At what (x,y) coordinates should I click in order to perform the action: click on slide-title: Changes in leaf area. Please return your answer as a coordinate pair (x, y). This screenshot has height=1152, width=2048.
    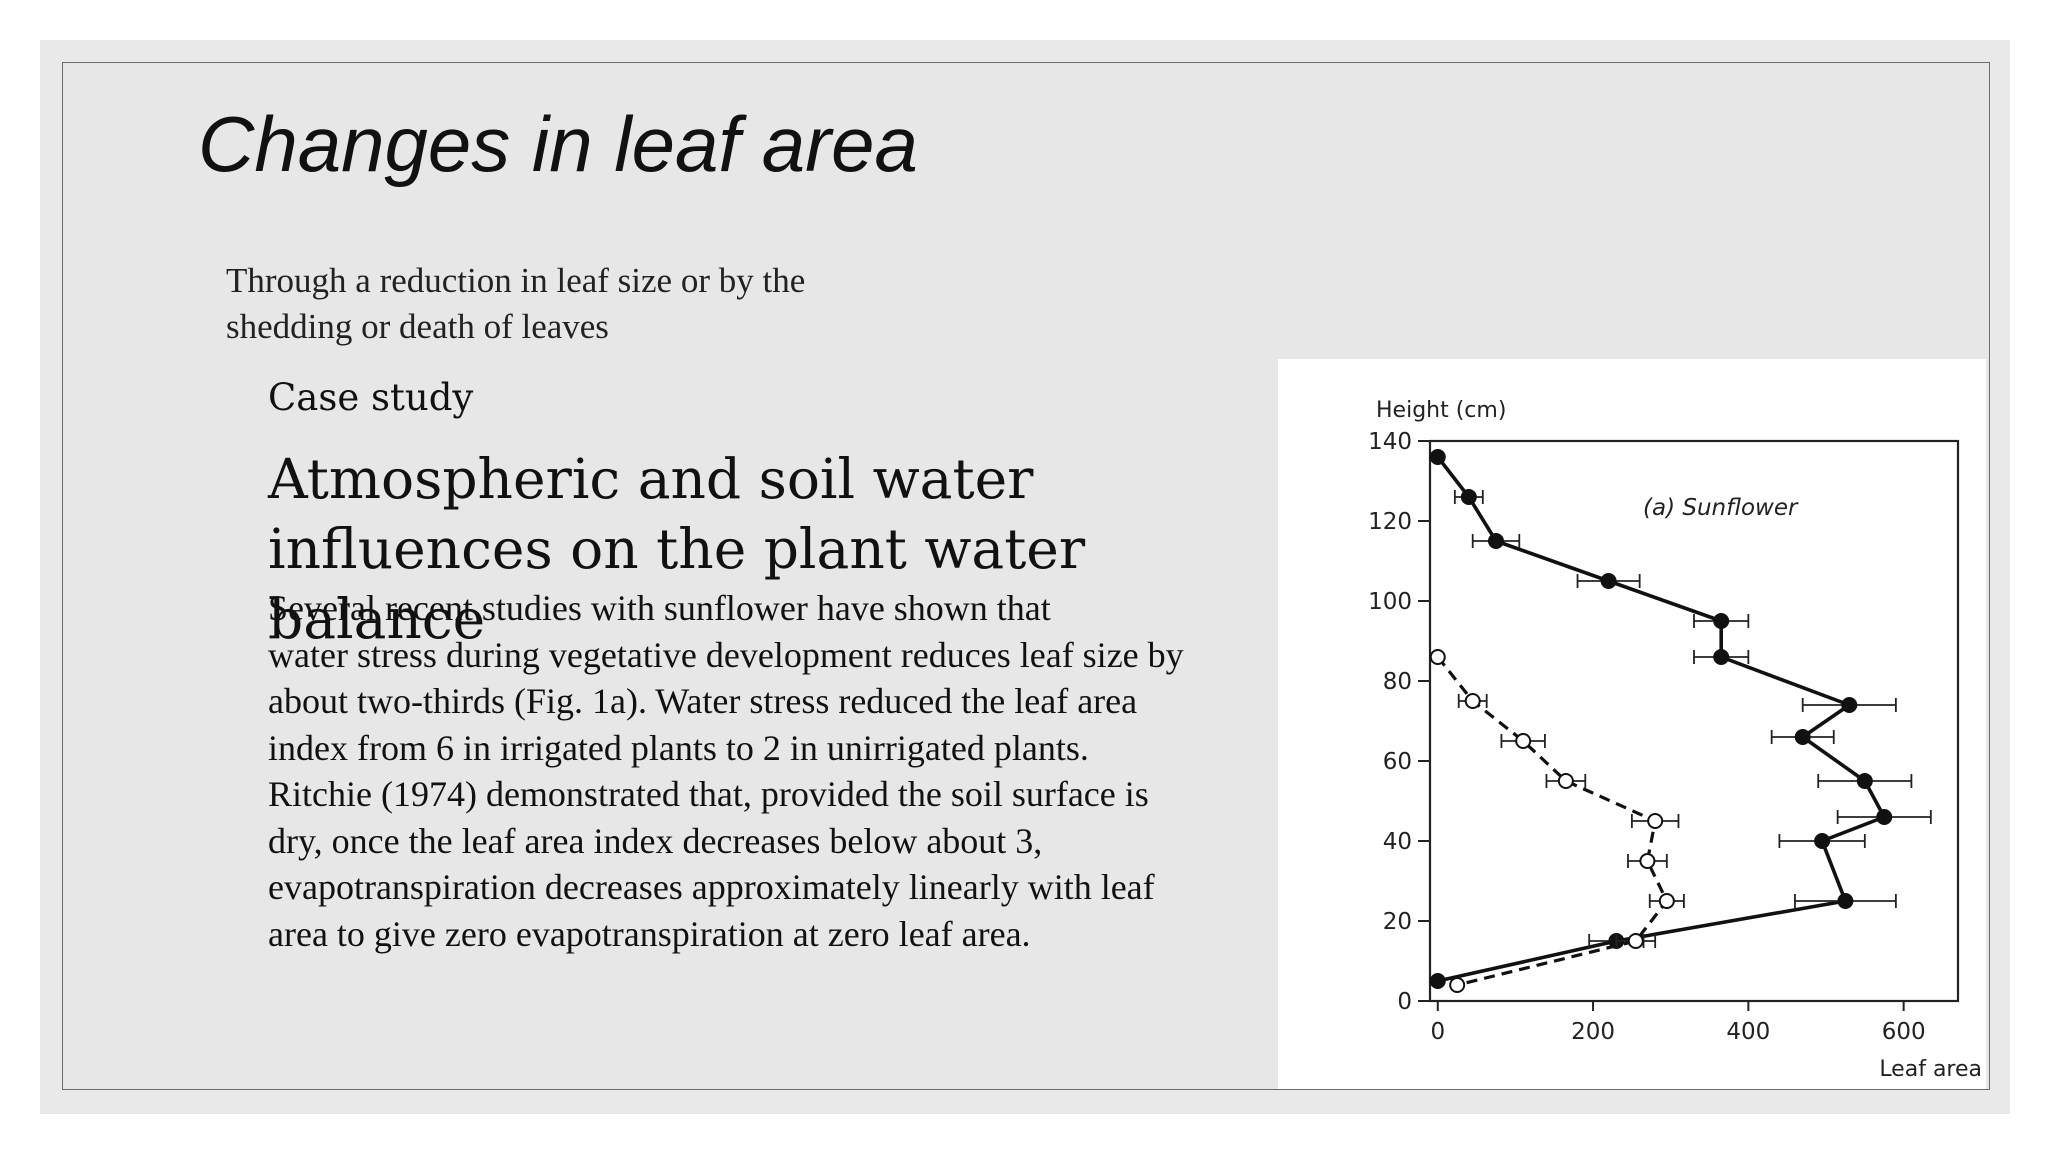
    Looking at the image, I should click on (558, 144).